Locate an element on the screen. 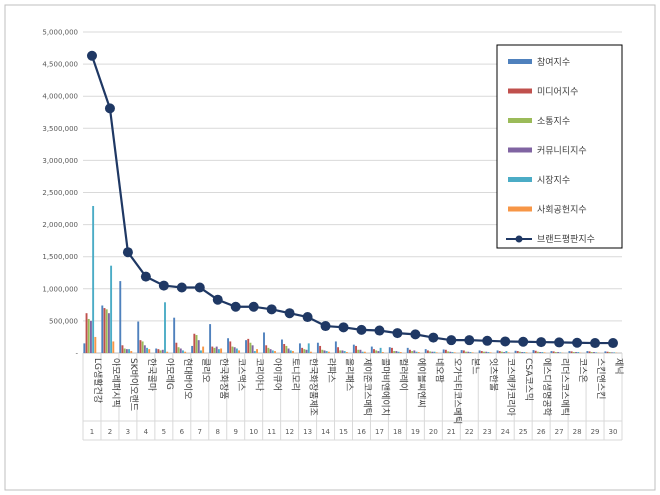  category-label: 리더스코스메틱 is located at coordinates (565, 387).